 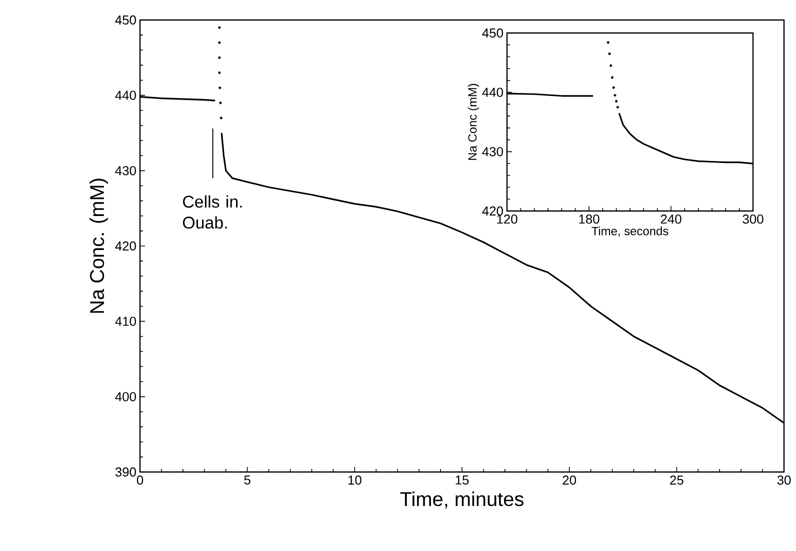 What do you see at coordinates (671, 219) in the screenshot?
I see `x-tick-label: 240` at bounding box center [671, 219].